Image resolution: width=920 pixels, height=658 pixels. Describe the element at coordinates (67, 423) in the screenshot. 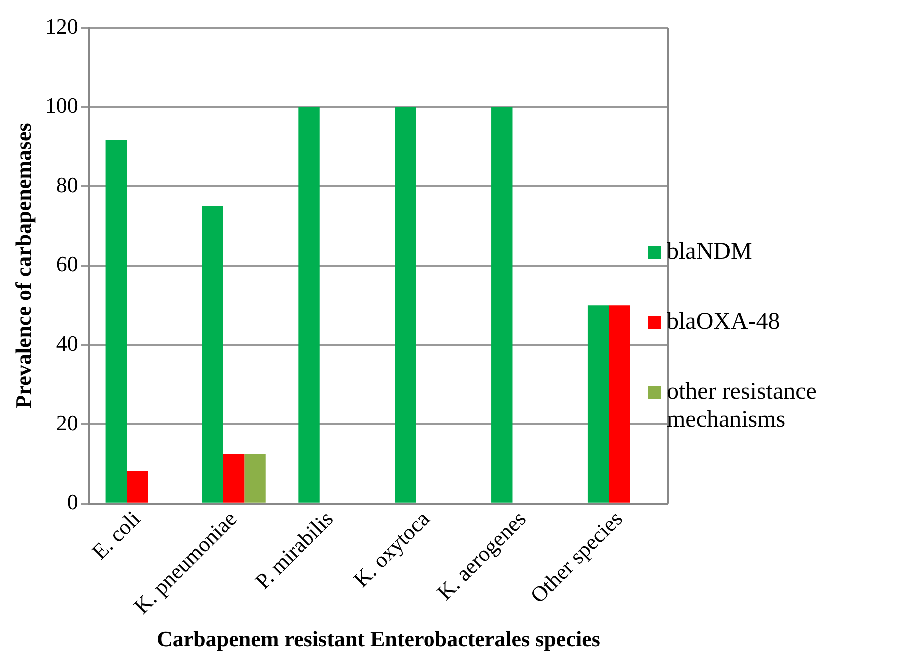

I see `y-tick-label: 20` at that location.